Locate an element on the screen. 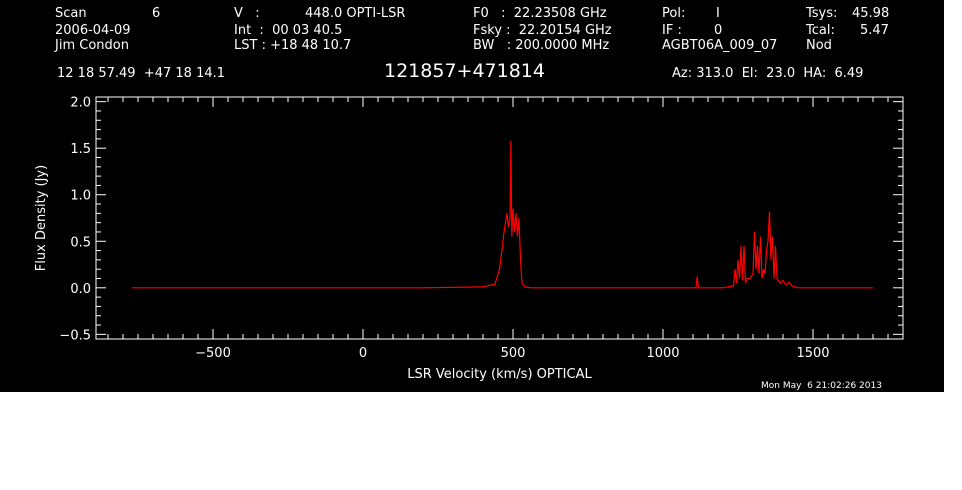 The height and width of the screenshot is (490, 962). y-tick-label: 1.0 is located at coordinates (80, 196).